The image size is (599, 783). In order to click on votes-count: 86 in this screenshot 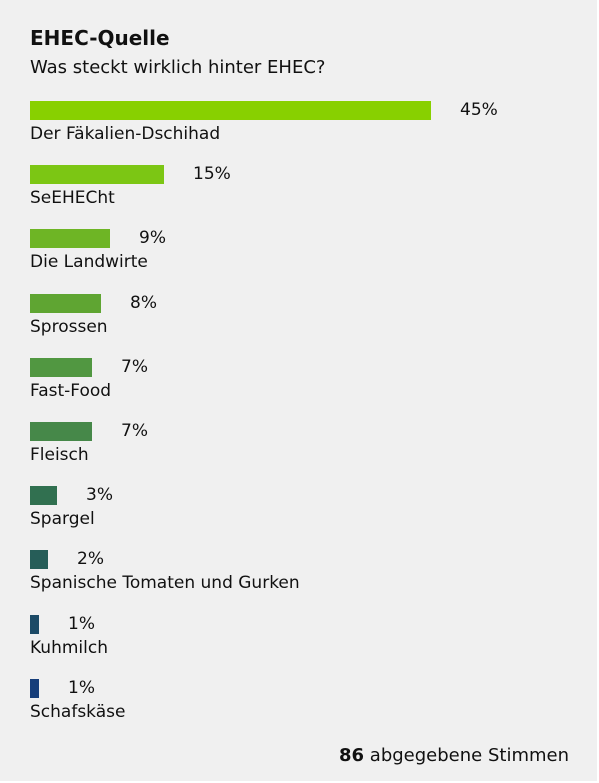, I will do `click(352, 755)`.